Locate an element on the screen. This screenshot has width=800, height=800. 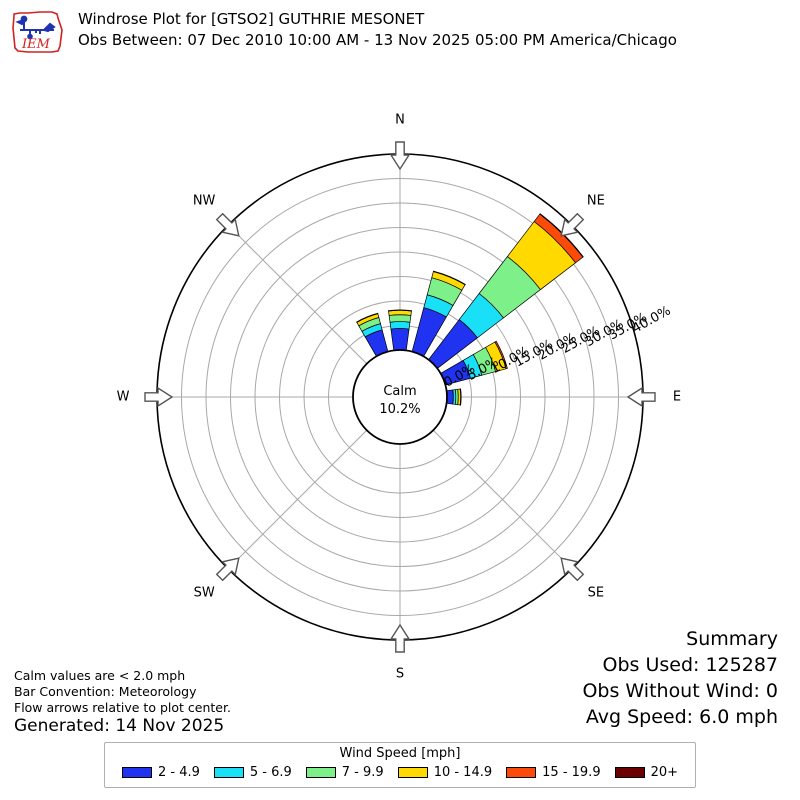
direction-label-e: E is located at coordinates (677, 397).